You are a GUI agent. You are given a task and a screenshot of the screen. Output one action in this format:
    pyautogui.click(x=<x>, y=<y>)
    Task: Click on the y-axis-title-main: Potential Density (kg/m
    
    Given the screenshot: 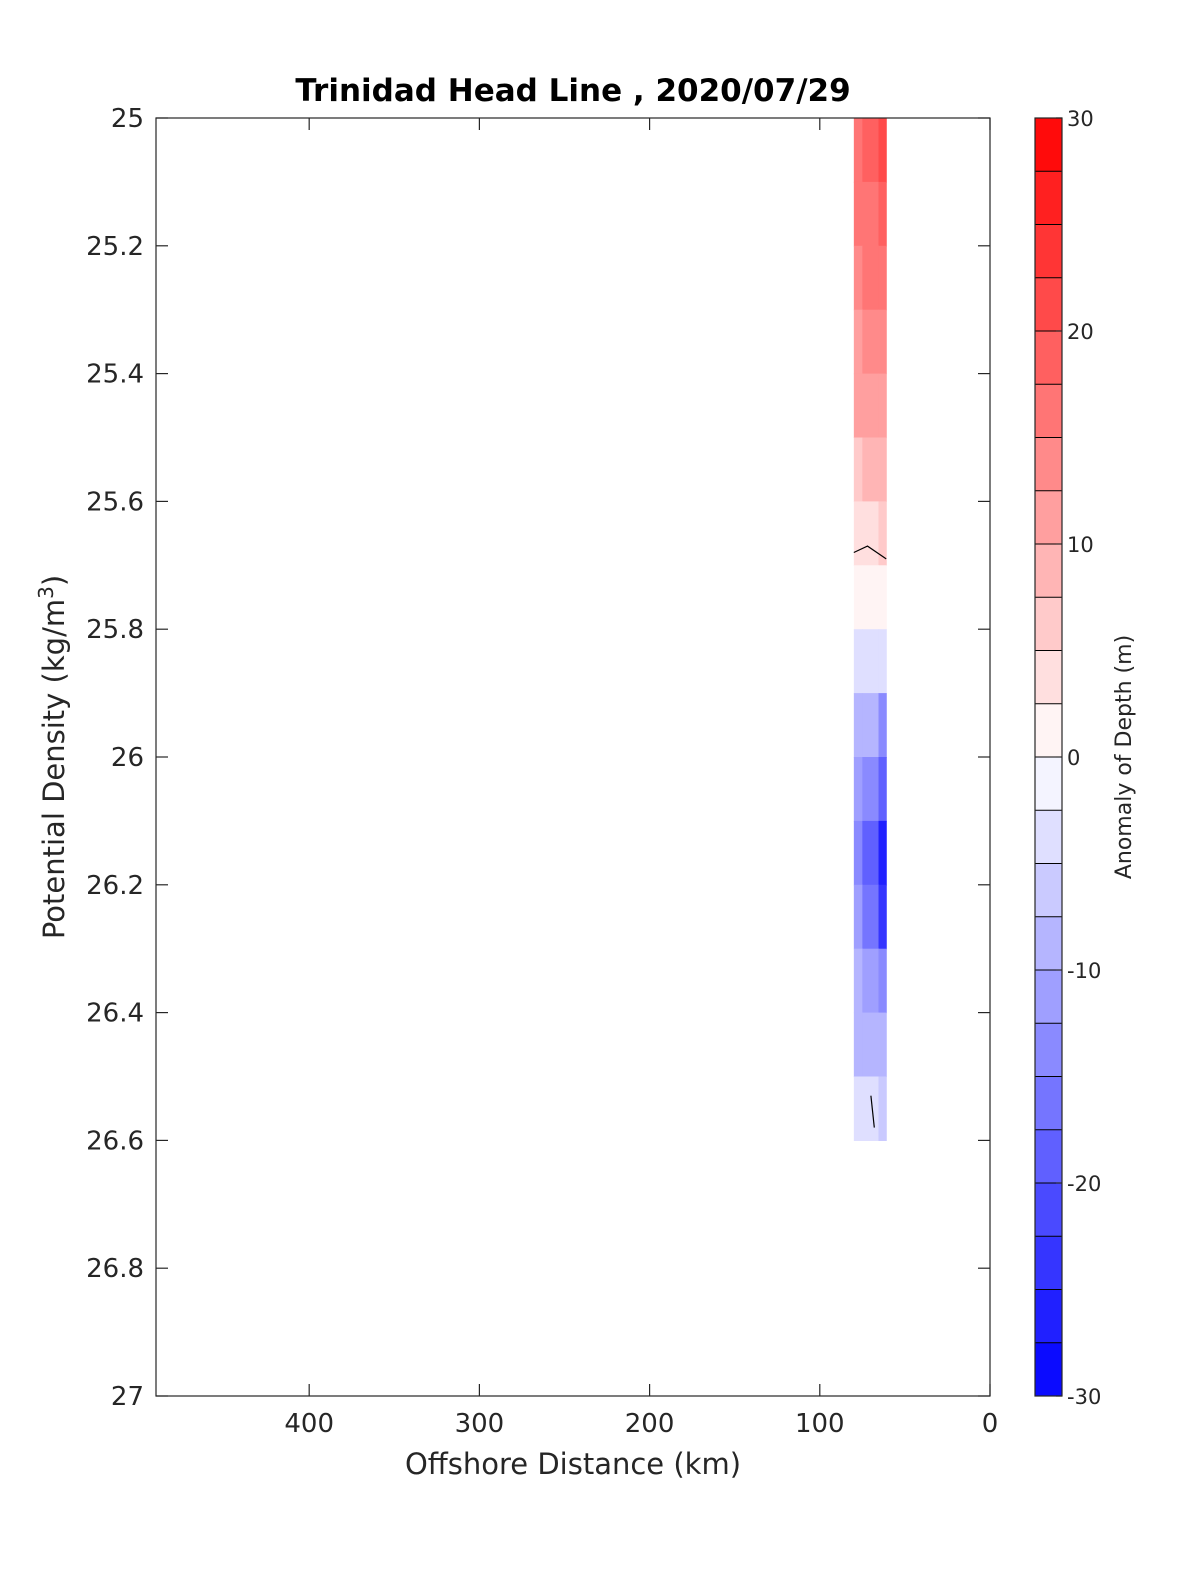 What is the action you would take?
    pyautogui.click(x=54, y=769)
    